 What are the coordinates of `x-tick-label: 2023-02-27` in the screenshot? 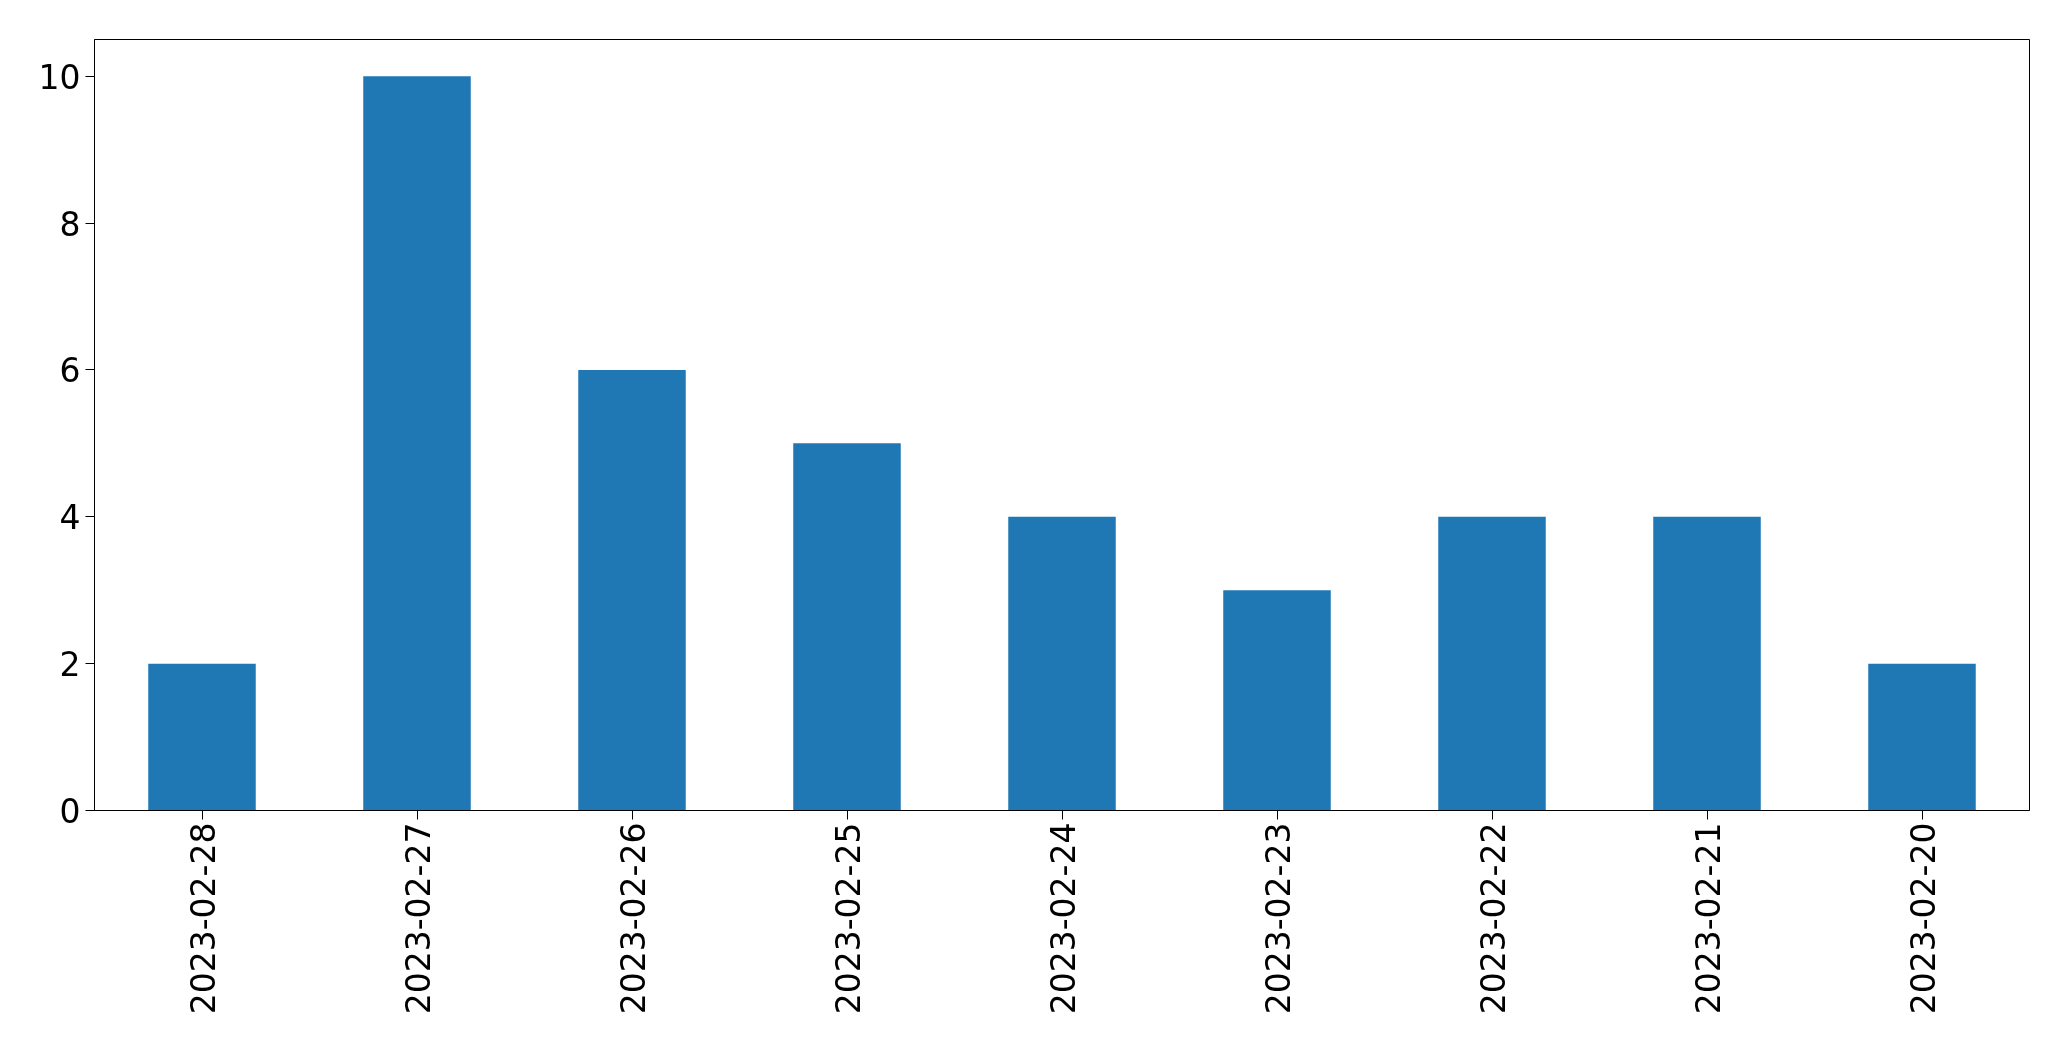 It's located at (418, 918).